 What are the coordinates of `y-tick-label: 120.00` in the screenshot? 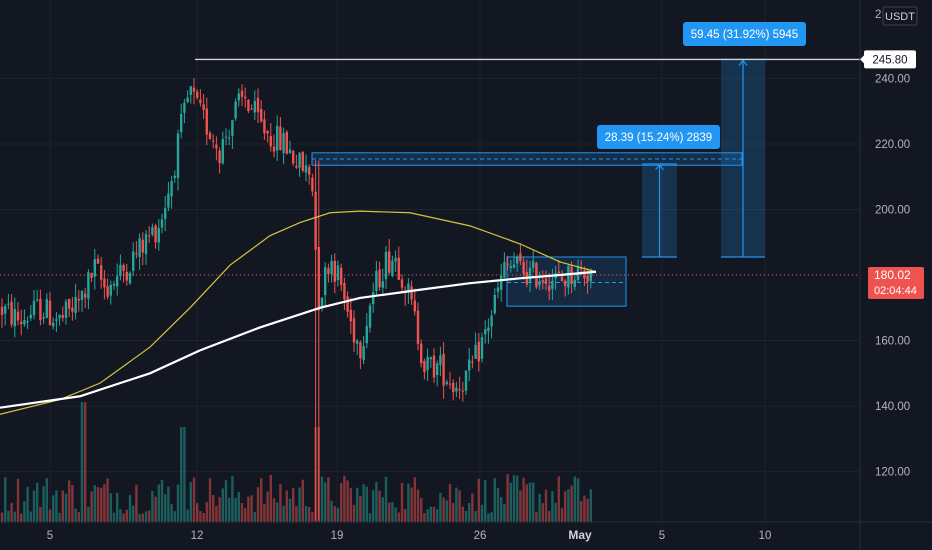 It's located at (892, 473).